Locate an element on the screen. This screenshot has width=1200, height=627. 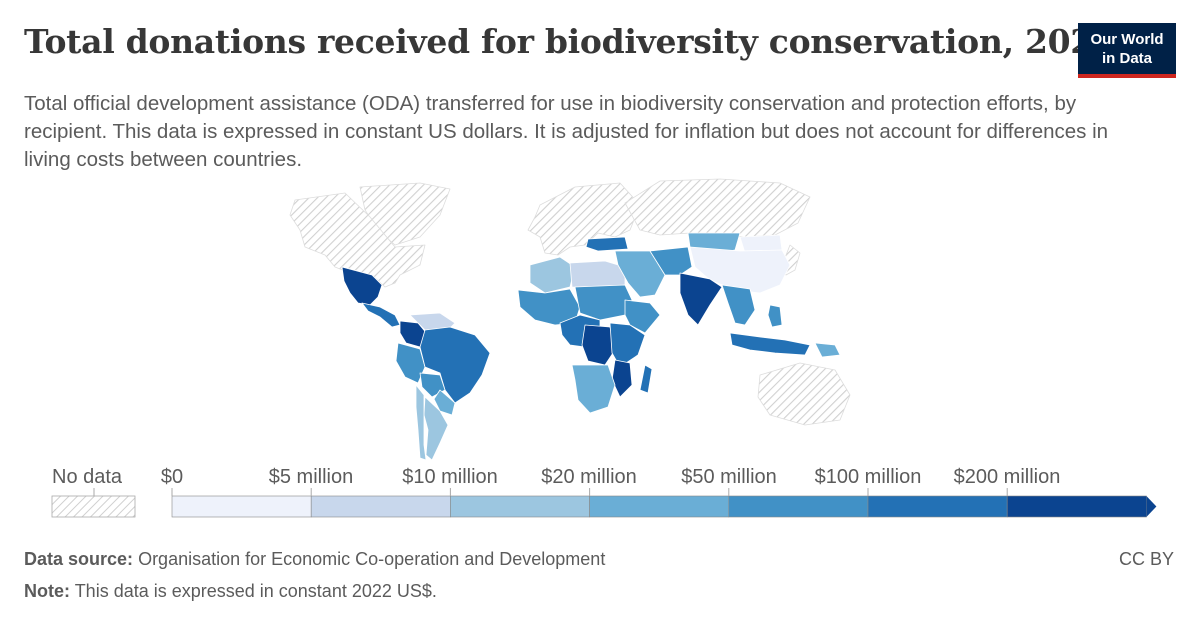
legend-label-6: $200 million is located at coordinates (1007, 477).